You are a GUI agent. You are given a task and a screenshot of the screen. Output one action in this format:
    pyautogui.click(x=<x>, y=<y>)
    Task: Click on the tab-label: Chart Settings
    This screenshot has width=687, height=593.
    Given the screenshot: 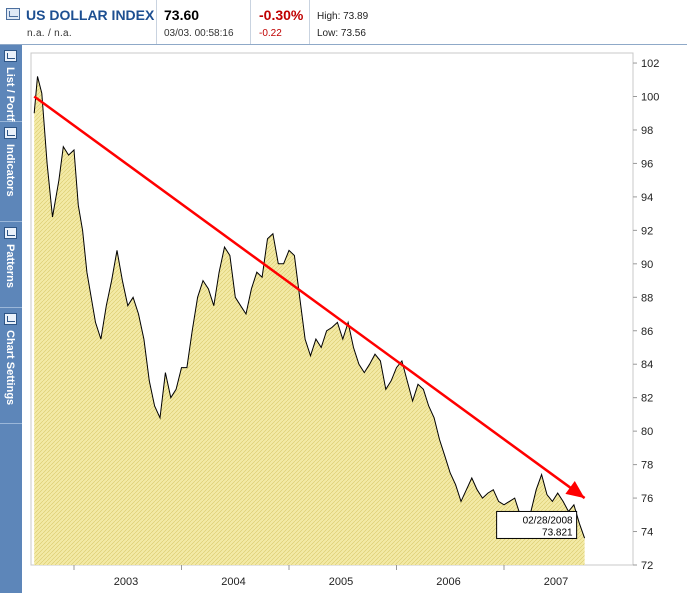 What is the action you would take?
    pyautogui.click(x=10, y=368)
    